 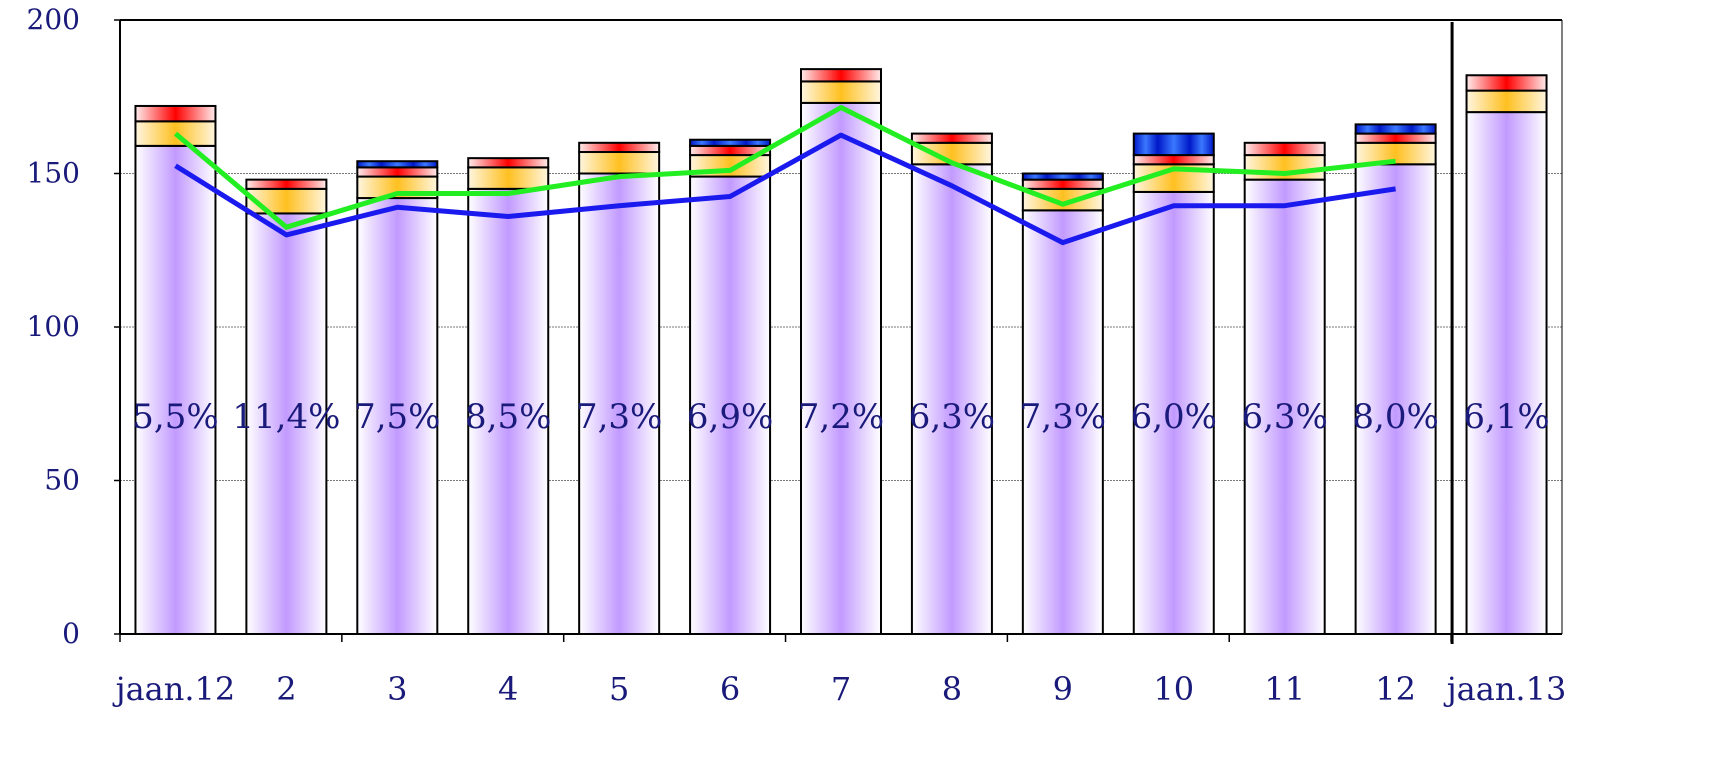 I want to click on bar-percent-label: 7,2%, so click(x=841, y=417).